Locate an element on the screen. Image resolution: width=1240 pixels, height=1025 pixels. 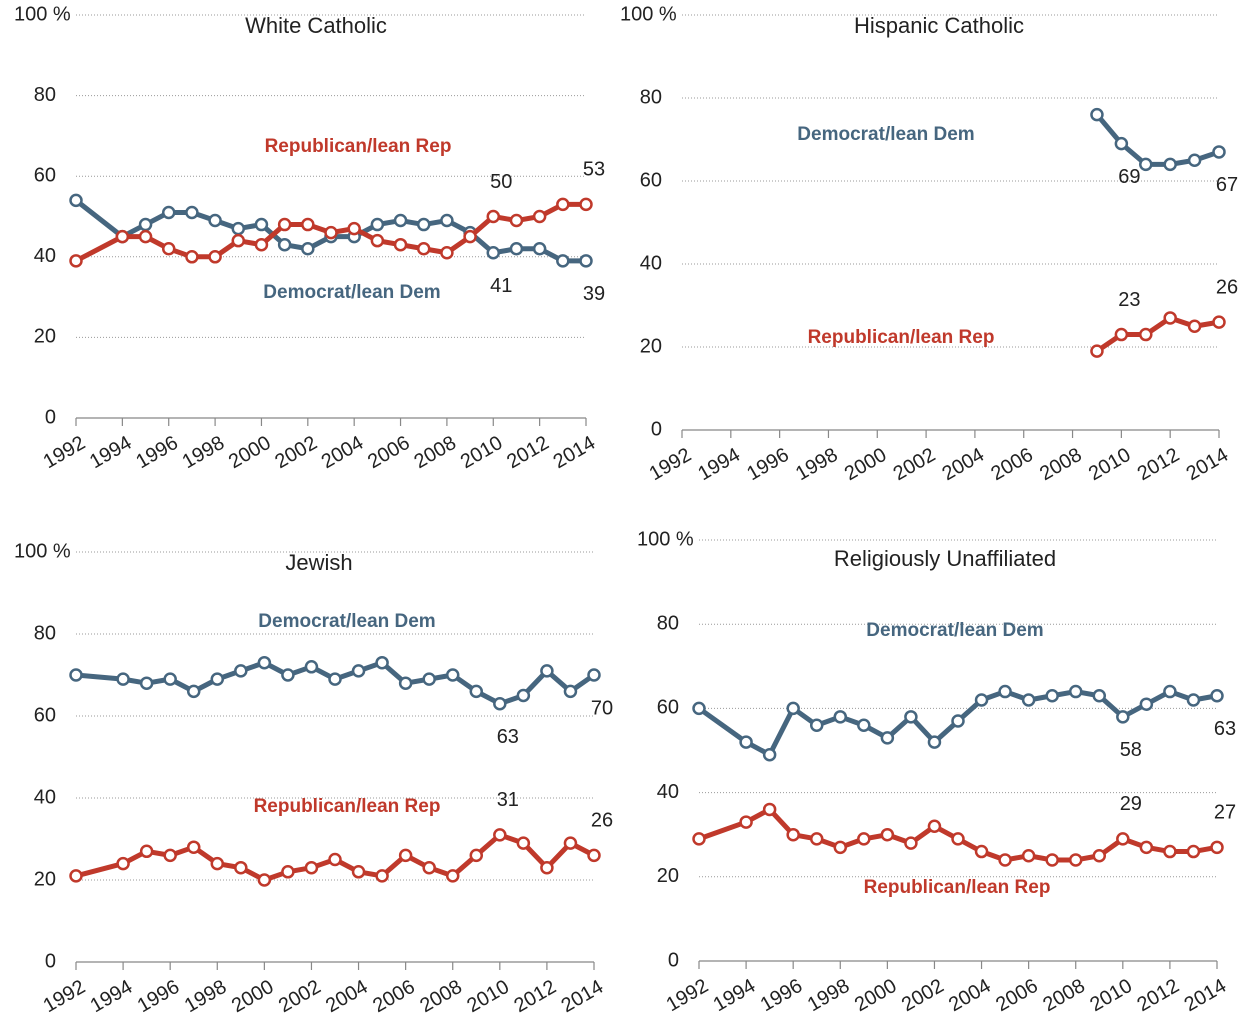
y-tick-label: 80 is located at coordinates (668, 623).